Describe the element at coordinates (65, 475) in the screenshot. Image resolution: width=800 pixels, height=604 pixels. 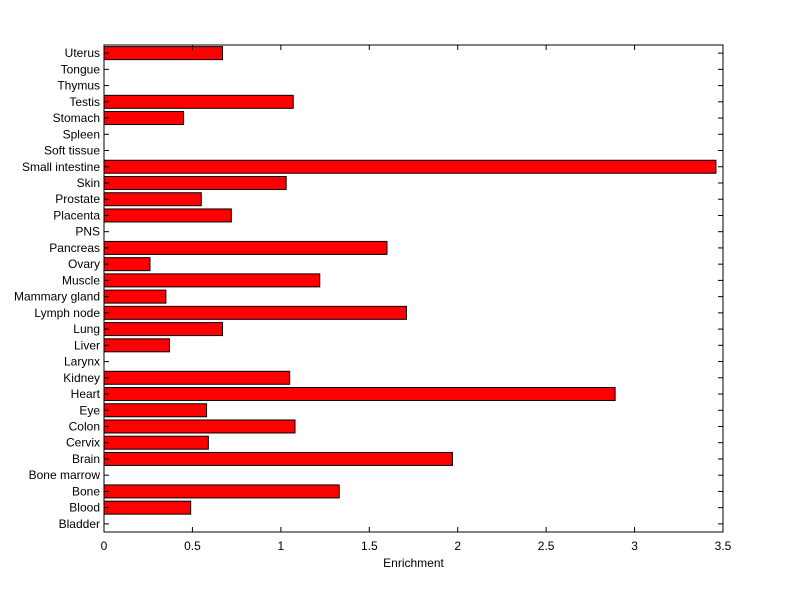
I see `category-label-bone-marrow: Bone marrow` at that location.